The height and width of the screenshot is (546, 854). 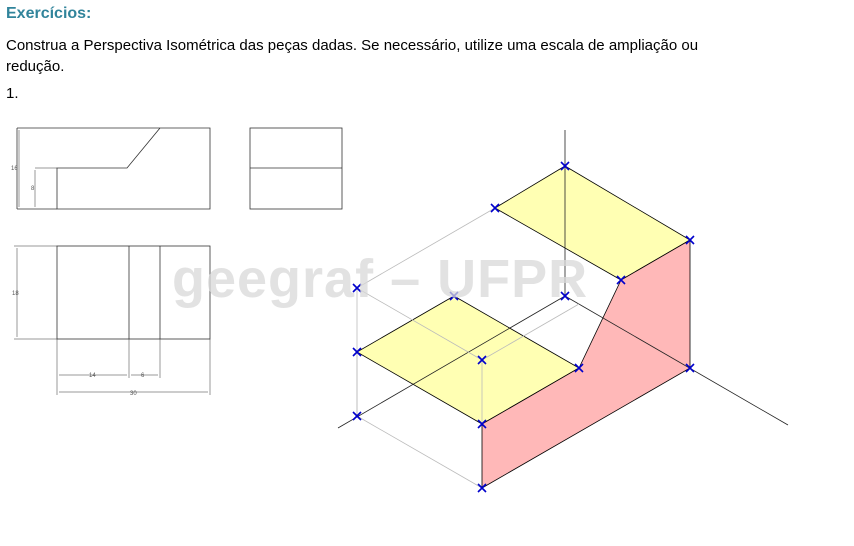 What do you see at coordinates (143, 376) in the screenshot?
I see `dim-top-width-b: 6` at bounding box center [143, 376].